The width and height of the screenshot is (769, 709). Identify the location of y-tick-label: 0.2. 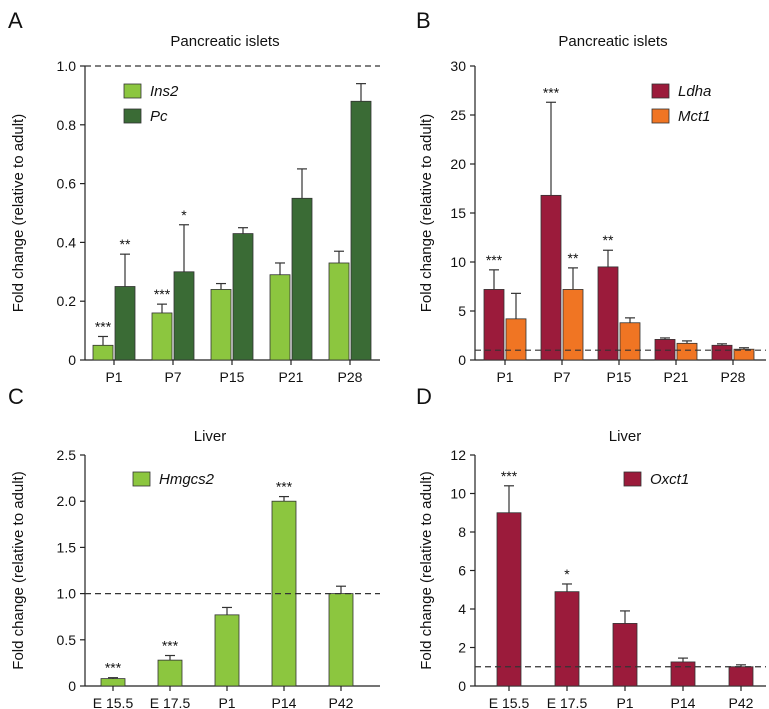
(67, 301).